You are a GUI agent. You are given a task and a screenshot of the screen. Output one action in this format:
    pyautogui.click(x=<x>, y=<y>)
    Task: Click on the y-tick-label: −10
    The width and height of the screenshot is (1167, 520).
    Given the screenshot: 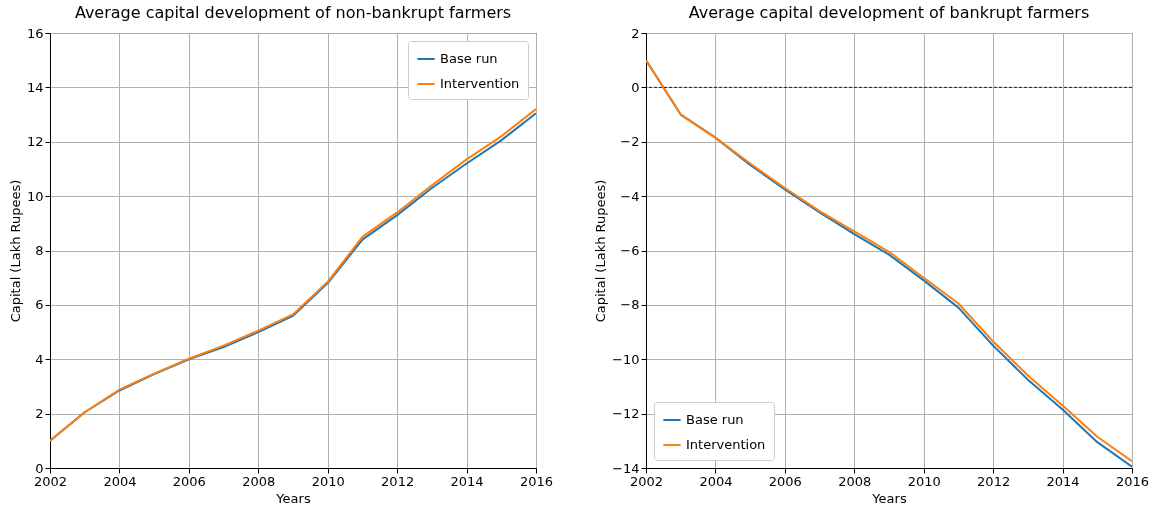 What is the action you would take?
    pyautogui.click(x=626, y=359)
    